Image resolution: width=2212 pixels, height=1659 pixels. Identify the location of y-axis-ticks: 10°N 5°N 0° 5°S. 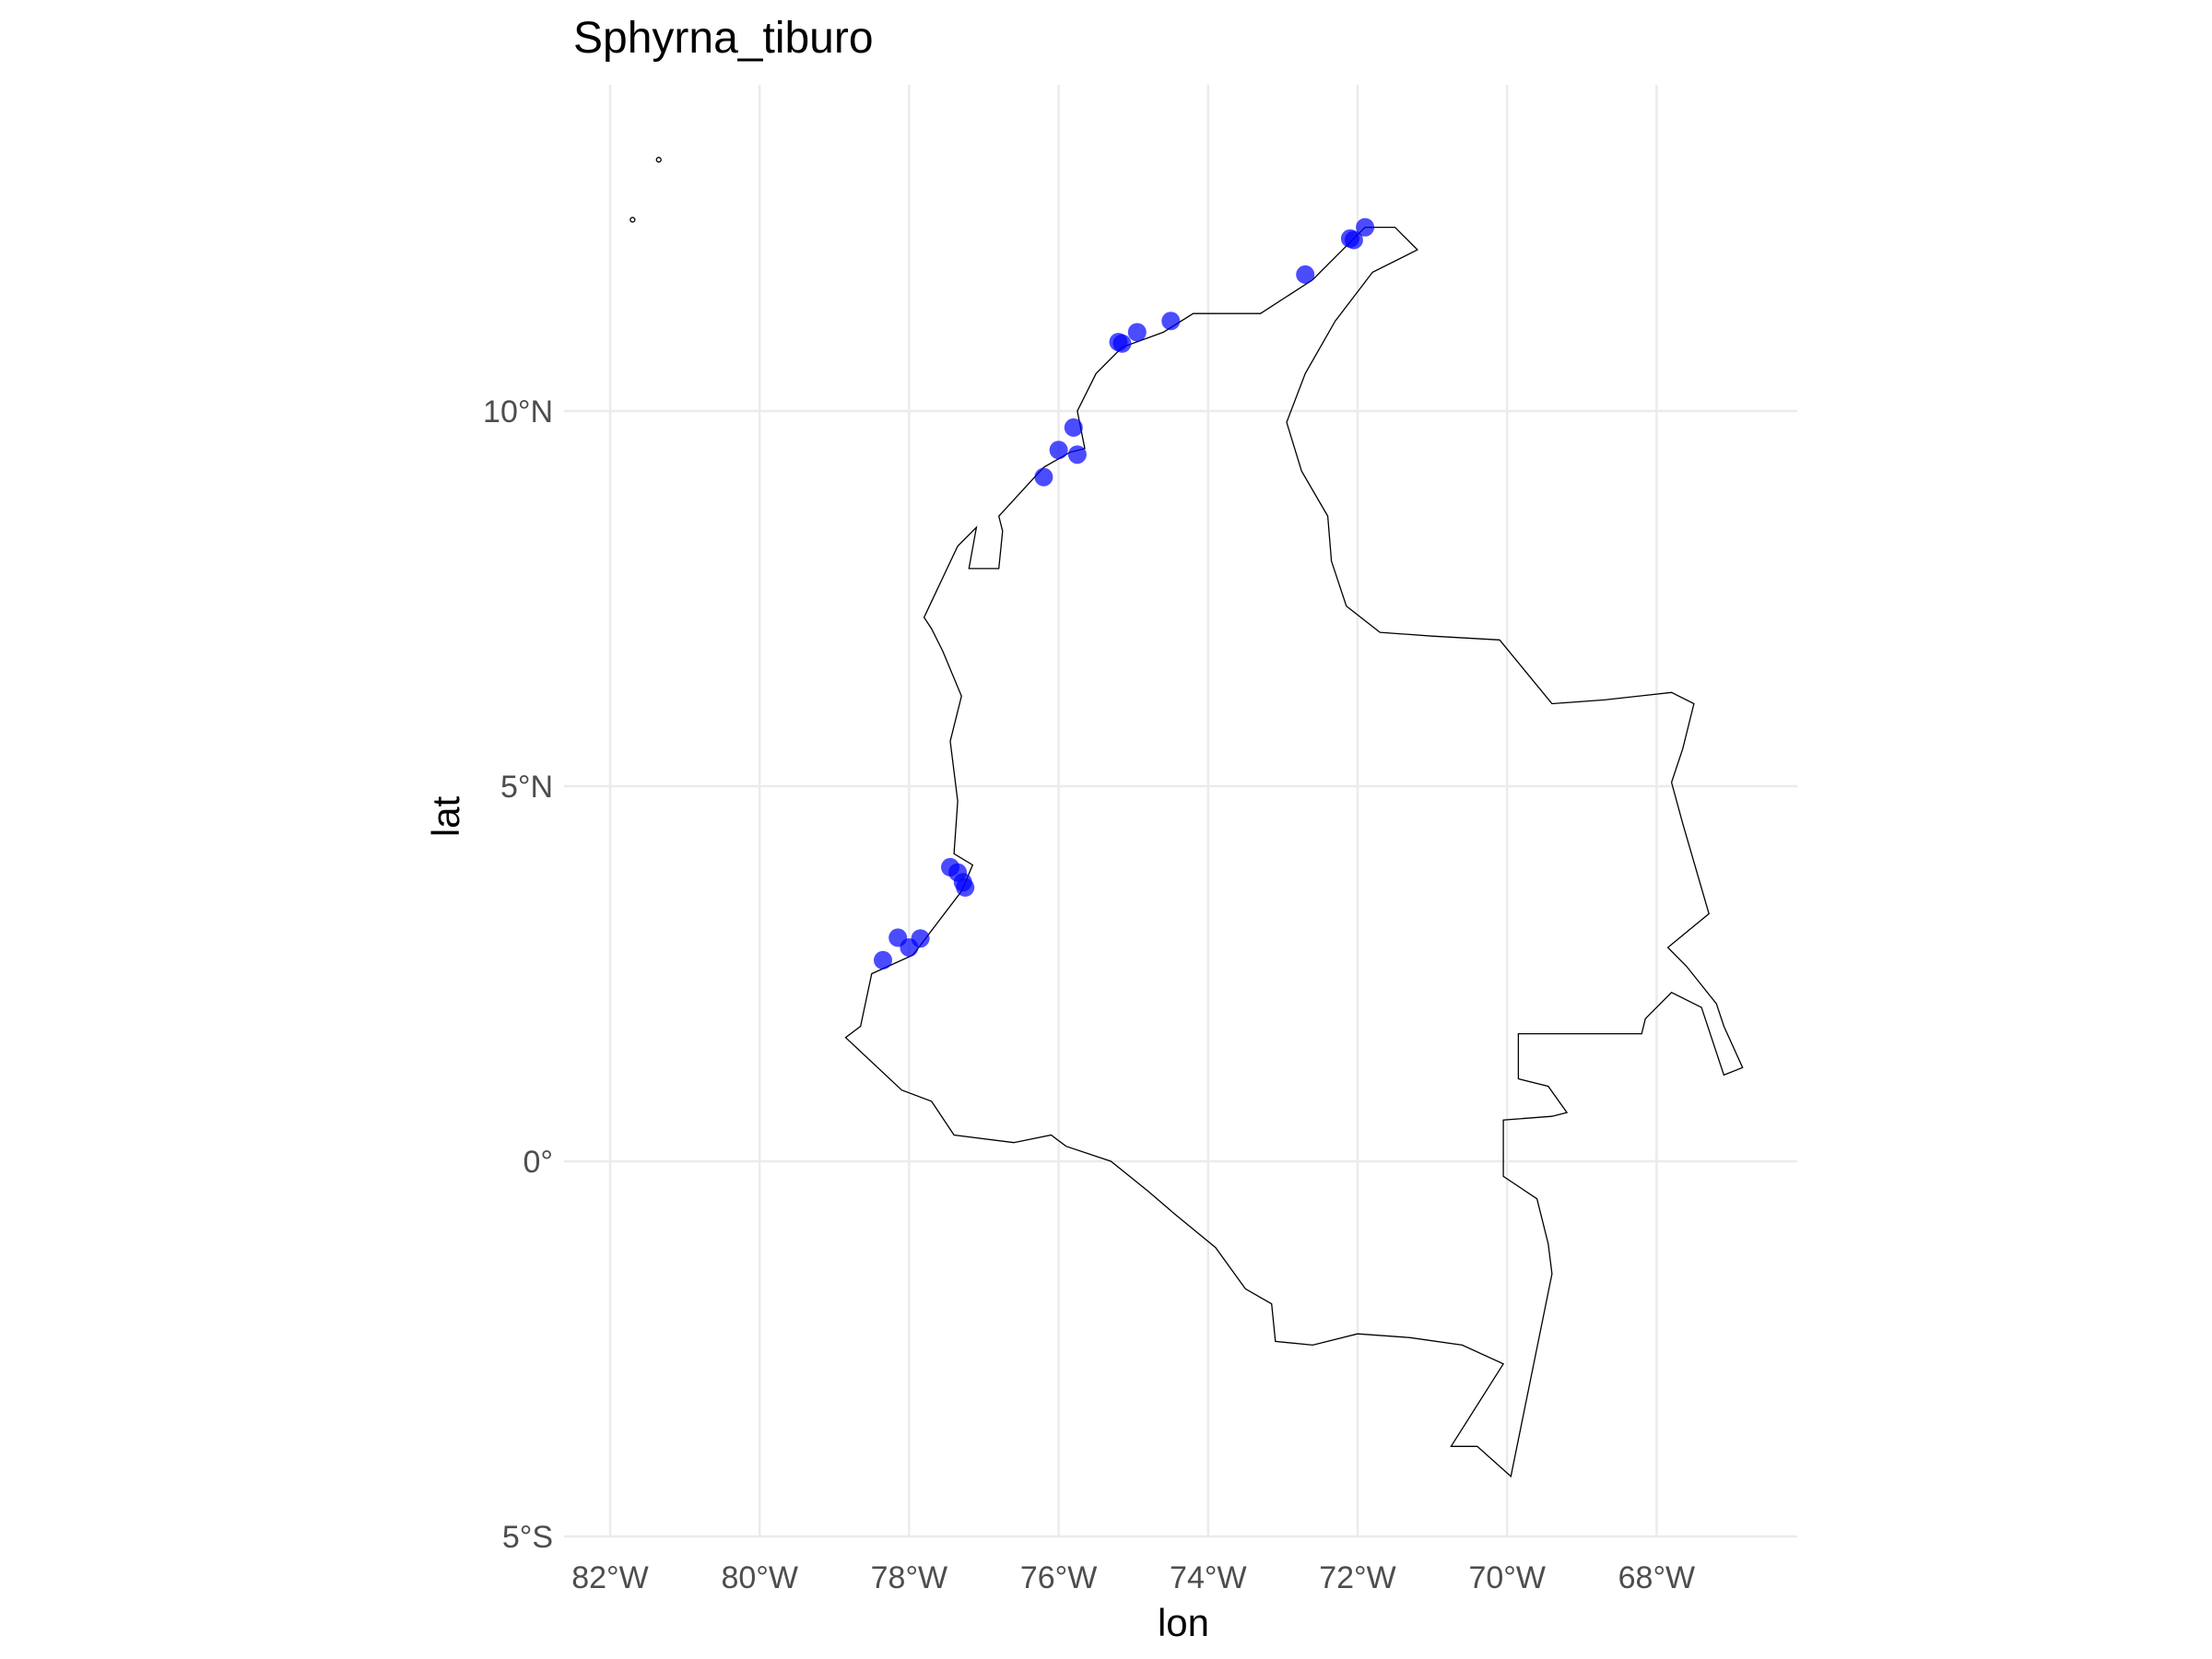
(518, 974).